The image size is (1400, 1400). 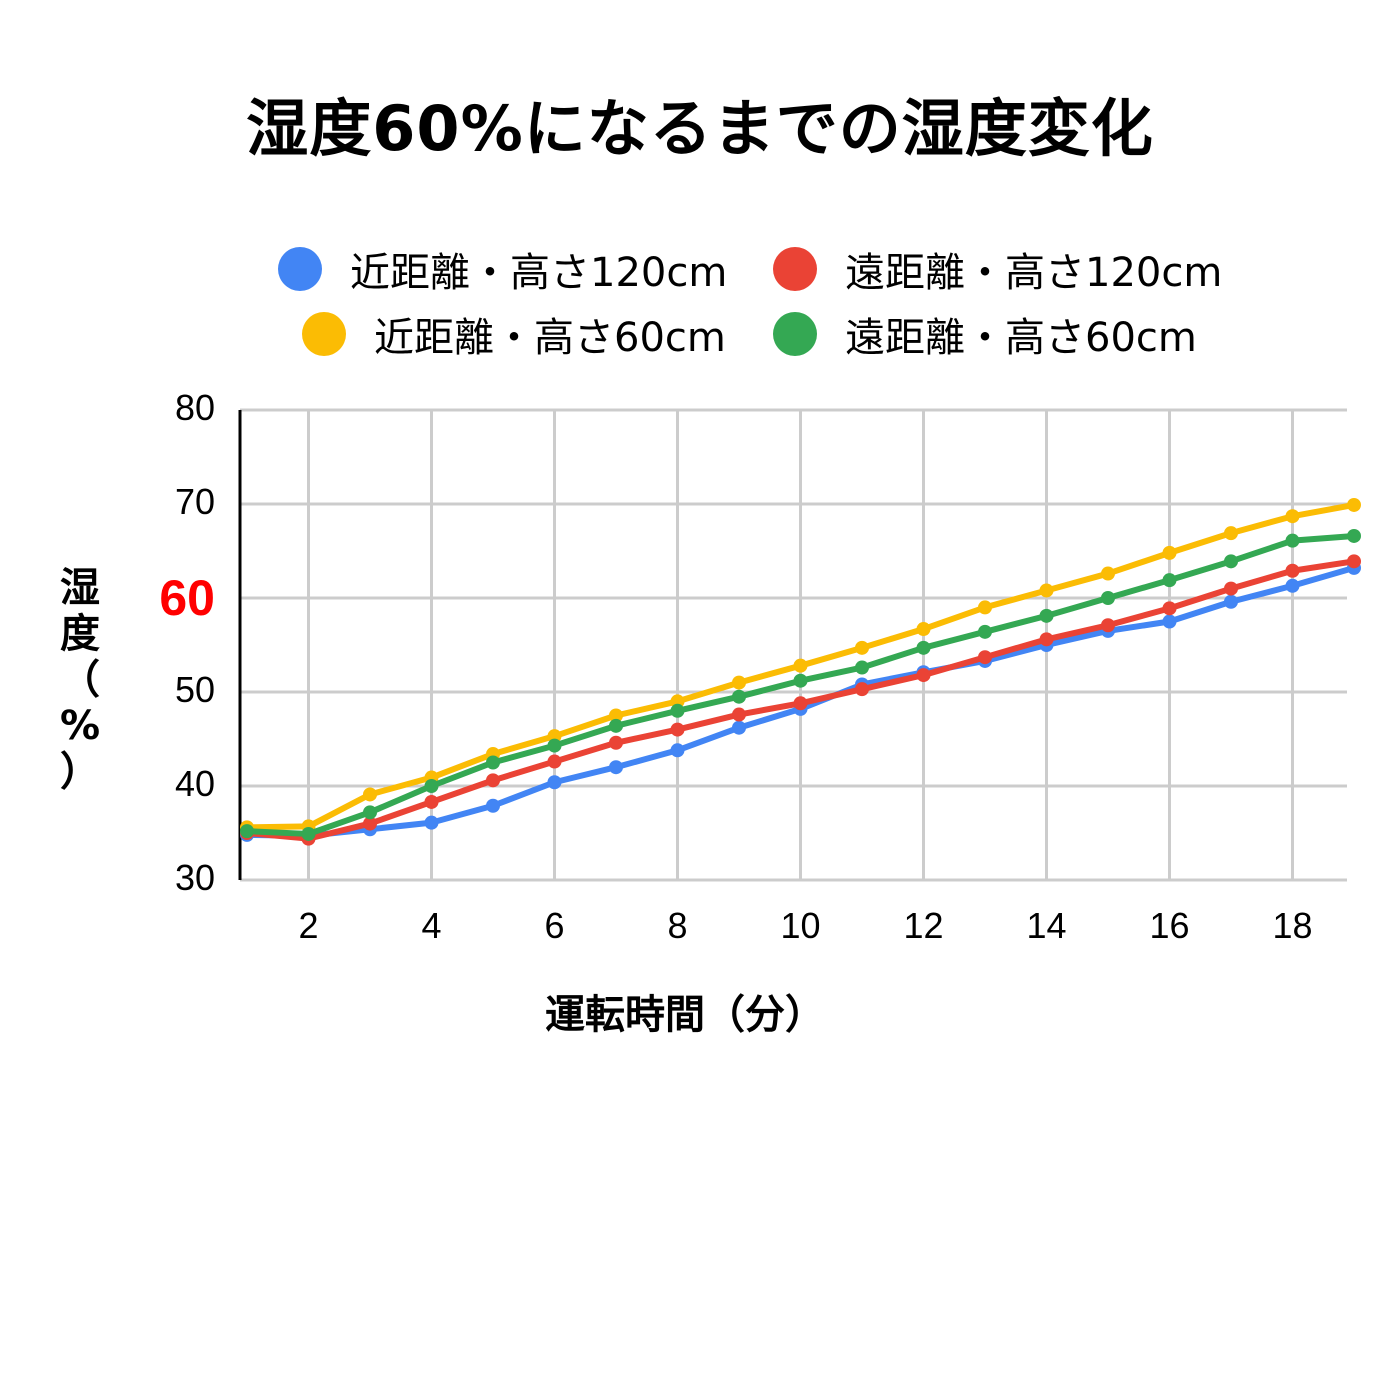 What do you see at coordinates (194, 783) in the screenshot?
I see `y-tick-label: 40` at bounding box center [194, 783].